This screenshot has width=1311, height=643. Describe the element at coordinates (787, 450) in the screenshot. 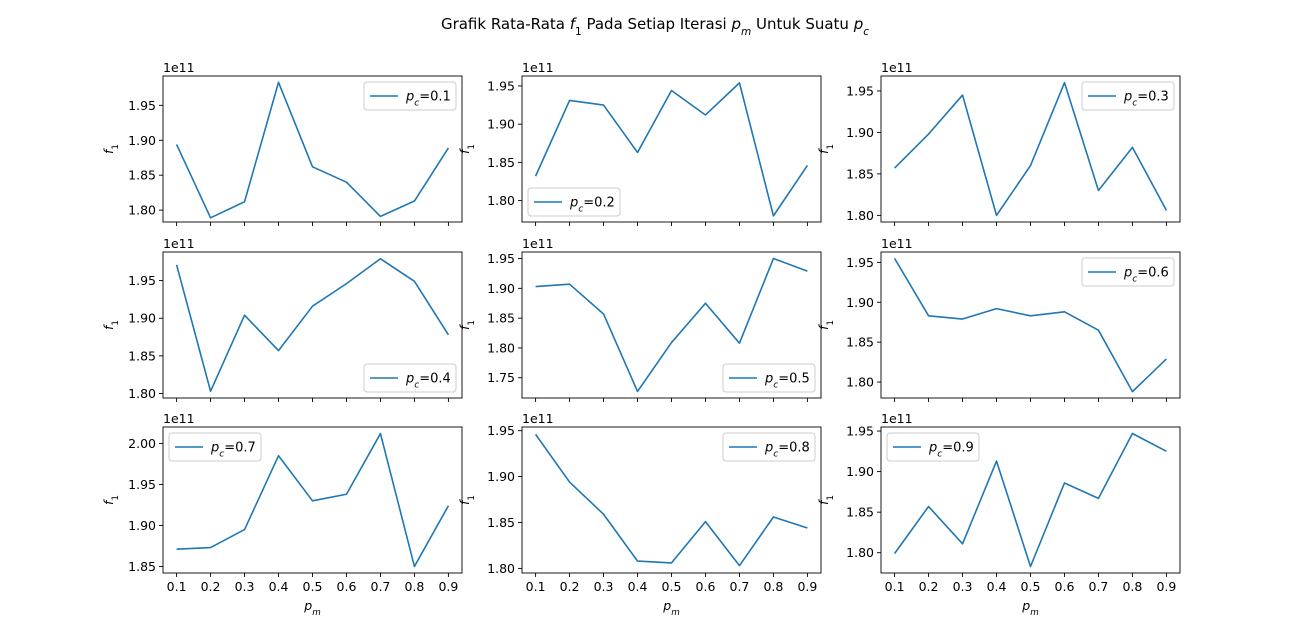

I see `legend-label: pc=0.8` at that location.